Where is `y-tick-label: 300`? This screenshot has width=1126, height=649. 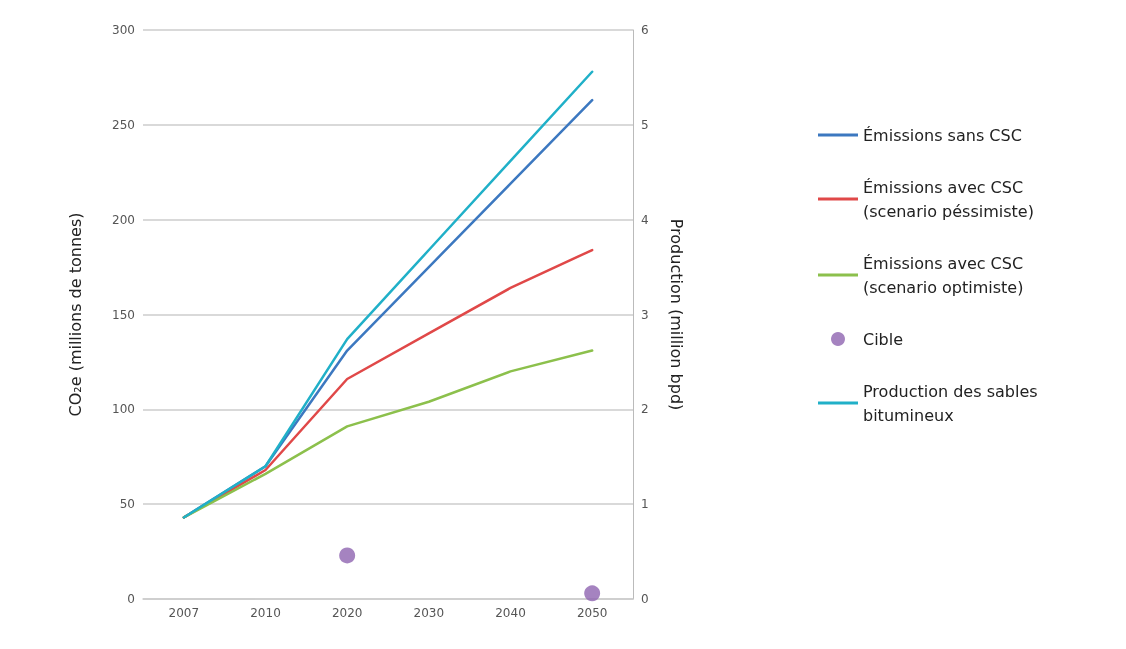 y-tick-label: 300 is located at coordinates (123, 30).